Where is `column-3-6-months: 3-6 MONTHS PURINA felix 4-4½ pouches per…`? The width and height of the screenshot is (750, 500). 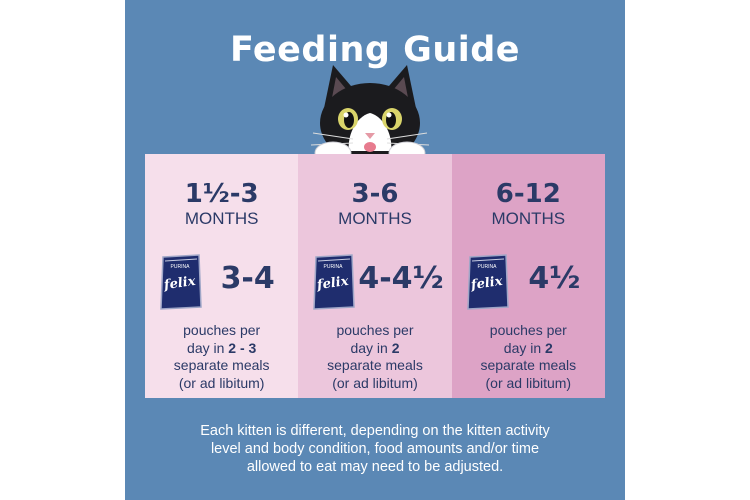 column-3-6-months: 3-6 MONTHS PURINA felix 4-4½ pouches per… is located at coordinates (375, 276).